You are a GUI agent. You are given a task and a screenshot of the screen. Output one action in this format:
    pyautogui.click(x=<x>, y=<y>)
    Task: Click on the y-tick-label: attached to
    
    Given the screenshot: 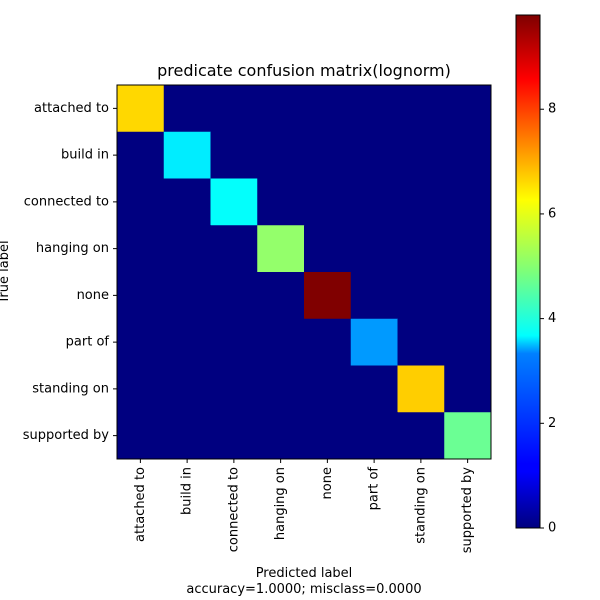 What is the action you would take?
    pyautogui.click(x=71, y=108)
    